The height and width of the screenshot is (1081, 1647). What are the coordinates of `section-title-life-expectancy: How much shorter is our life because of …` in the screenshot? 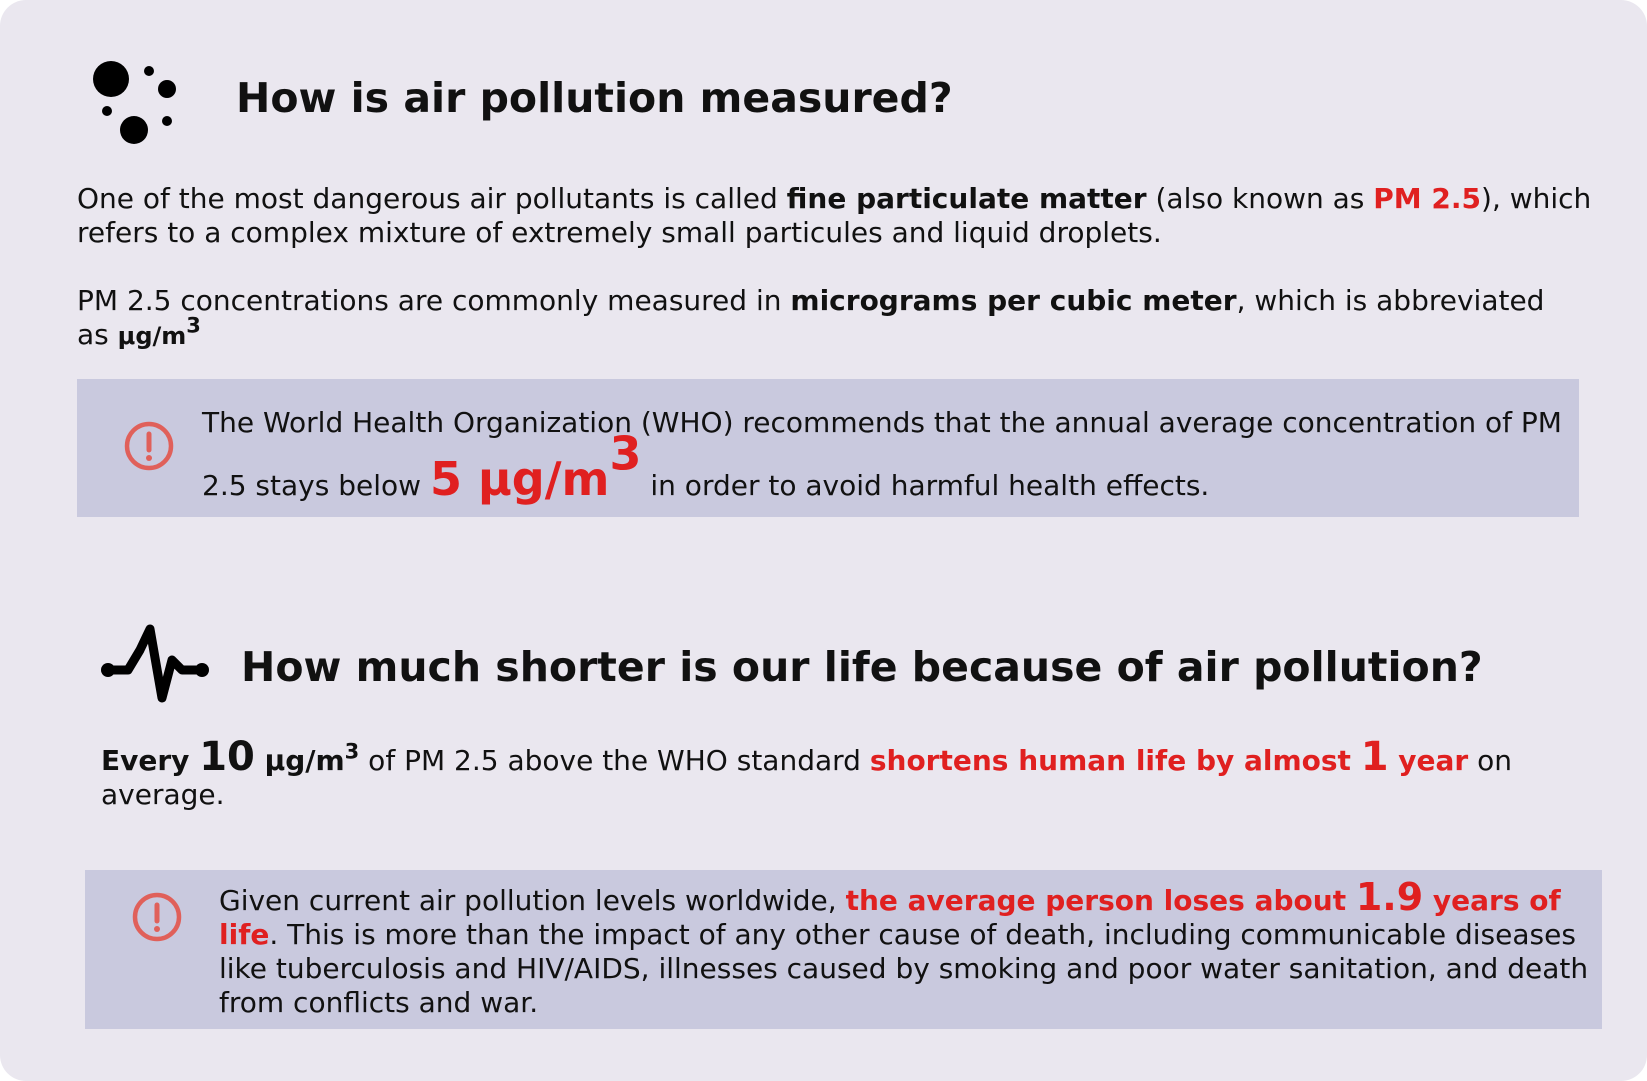 It's located at (862, 667).